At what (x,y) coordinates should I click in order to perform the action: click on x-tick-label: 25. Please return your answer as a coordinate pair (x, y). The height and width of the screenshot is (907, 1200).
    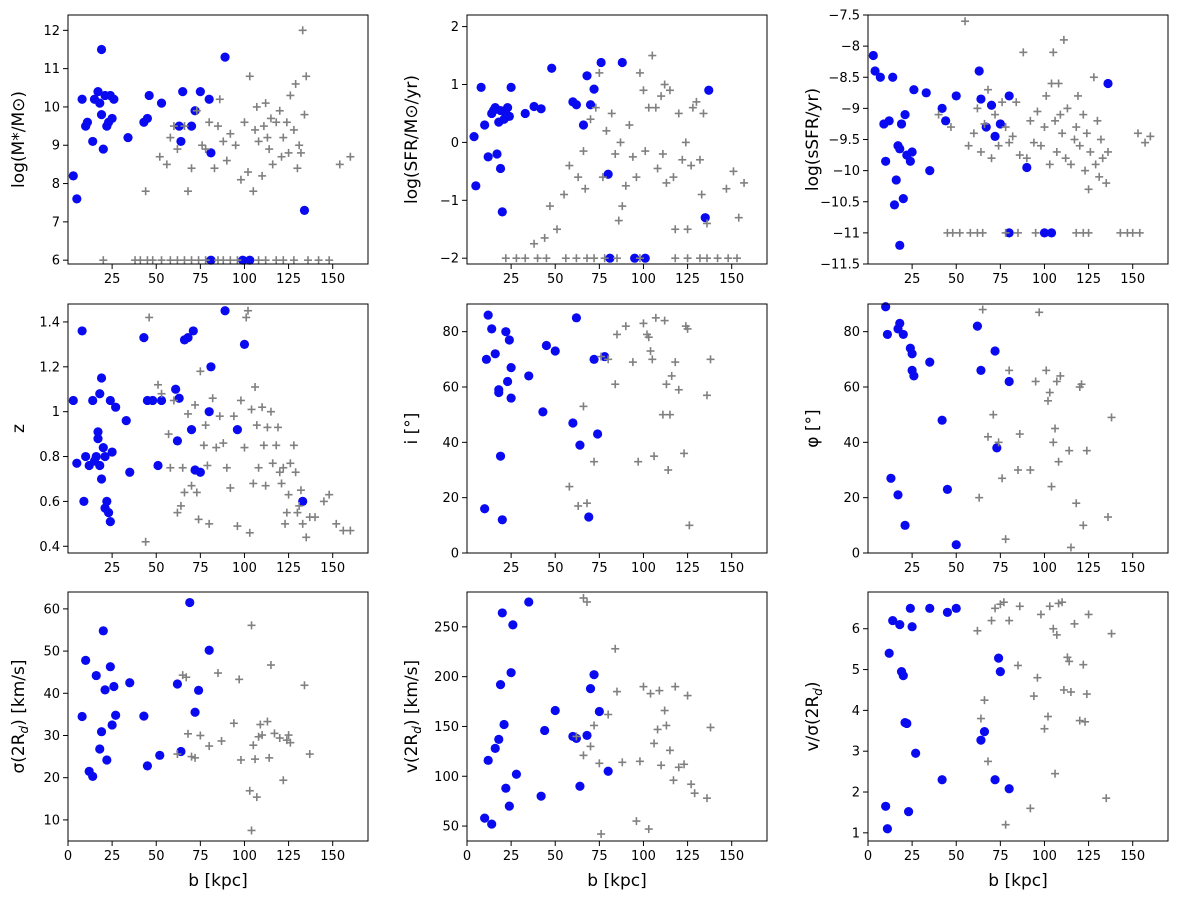
    Looking at the image, I should click on (511, 279).